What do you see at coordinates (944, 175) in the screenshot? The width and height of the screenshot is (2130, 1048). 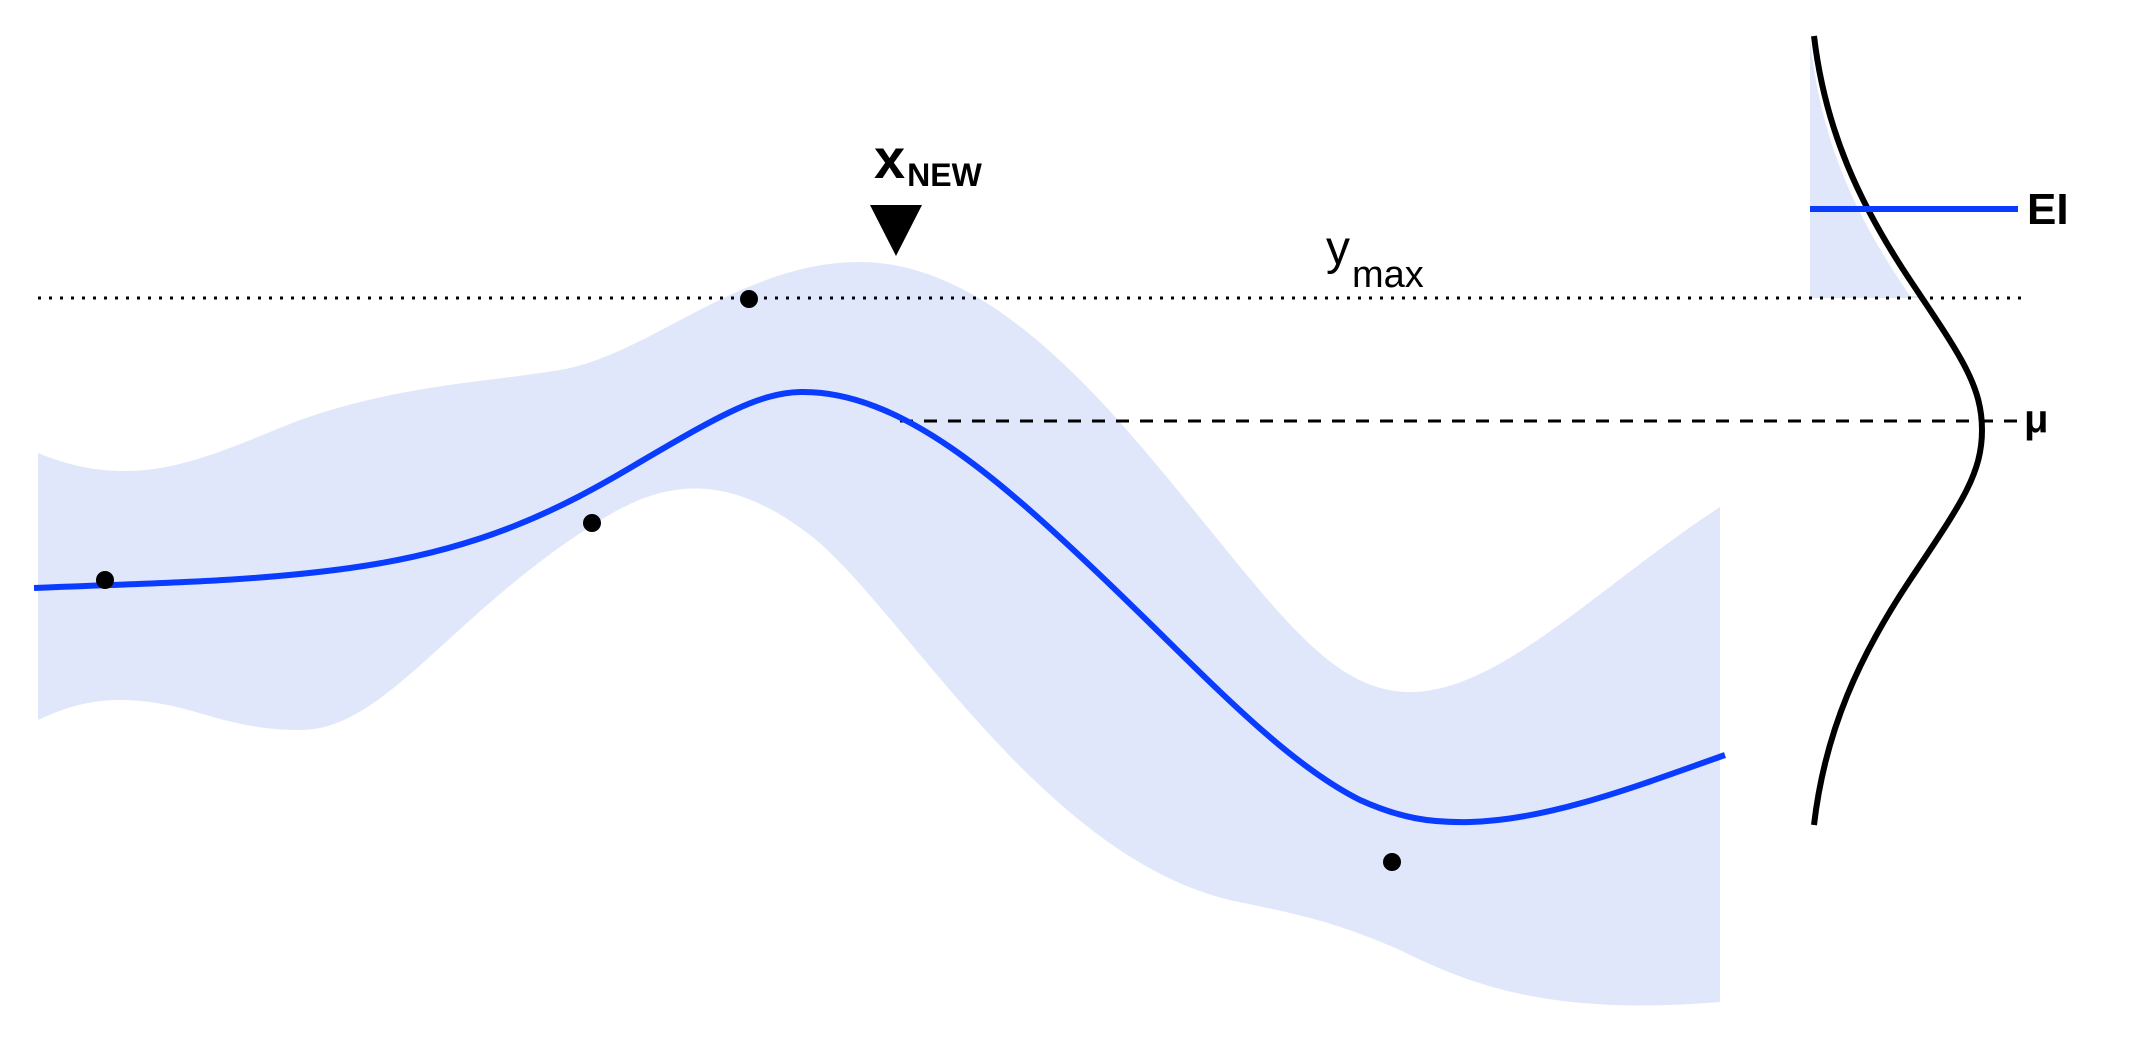 I see `x-new-label-sub: NEW` at bounding box center [944, 175].